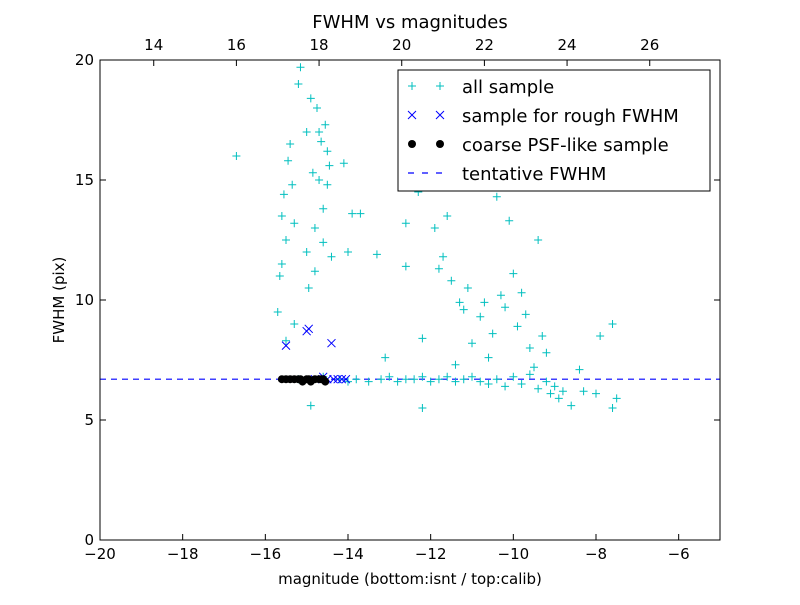 The image size is (800, 605). I want to click on y-tick-label-0: 0, so click(89, 540).